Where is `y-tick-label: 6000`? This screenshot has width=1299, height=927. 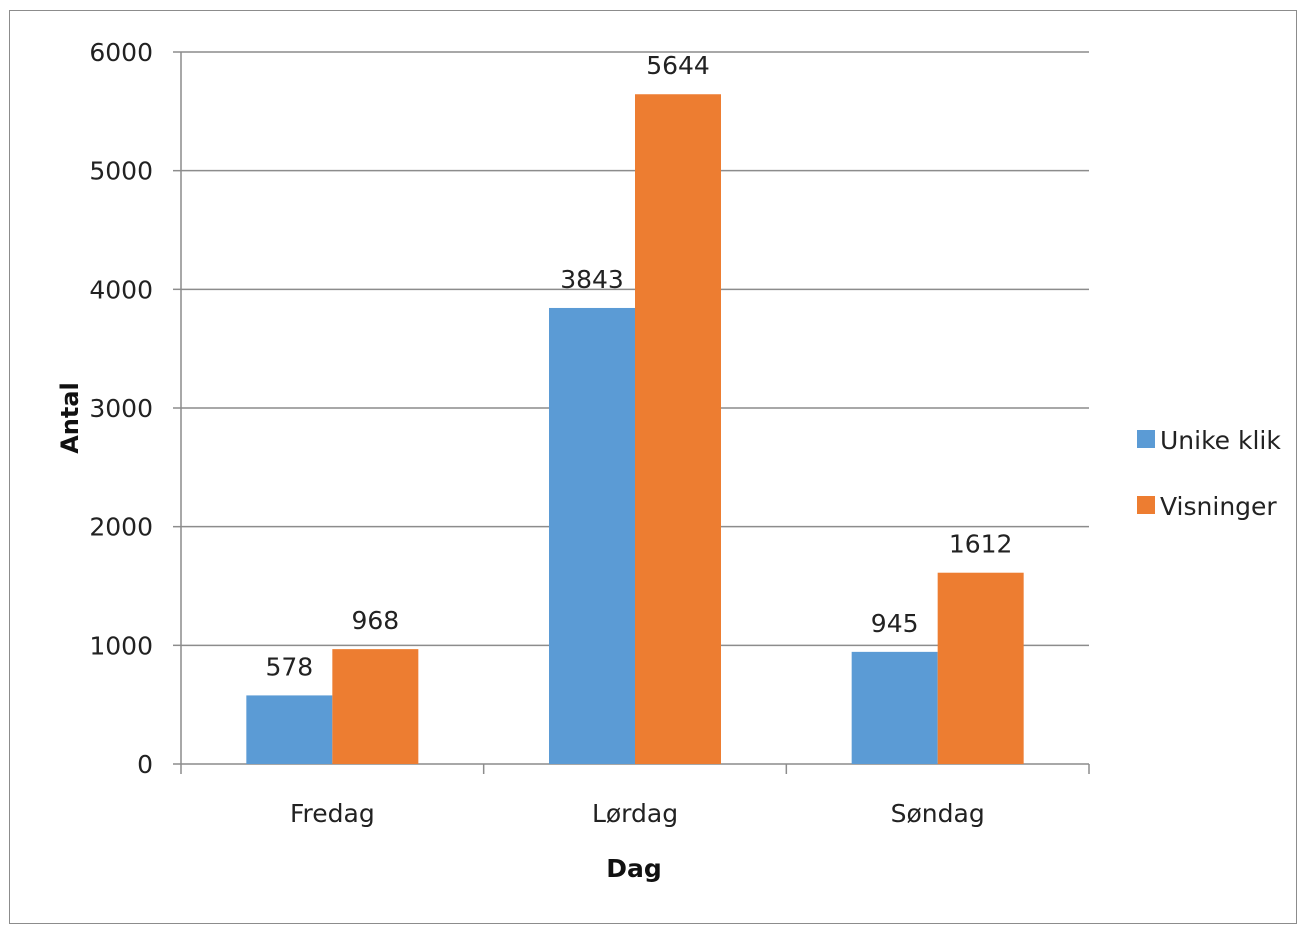 y-tick-label: 6000 is located at coordinates (121, 52).